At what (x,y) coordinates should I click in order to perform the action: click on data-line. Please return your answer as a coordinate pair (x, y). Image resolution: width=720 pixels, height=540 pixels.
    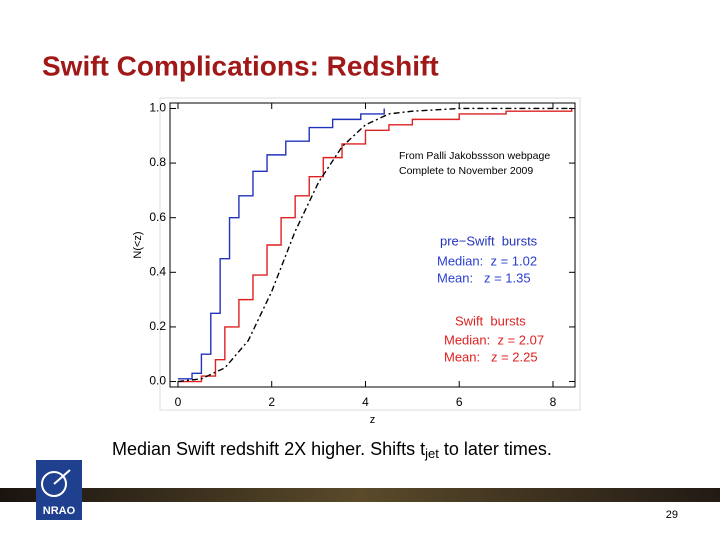
    Looking at the image, I should click on (281, 244).